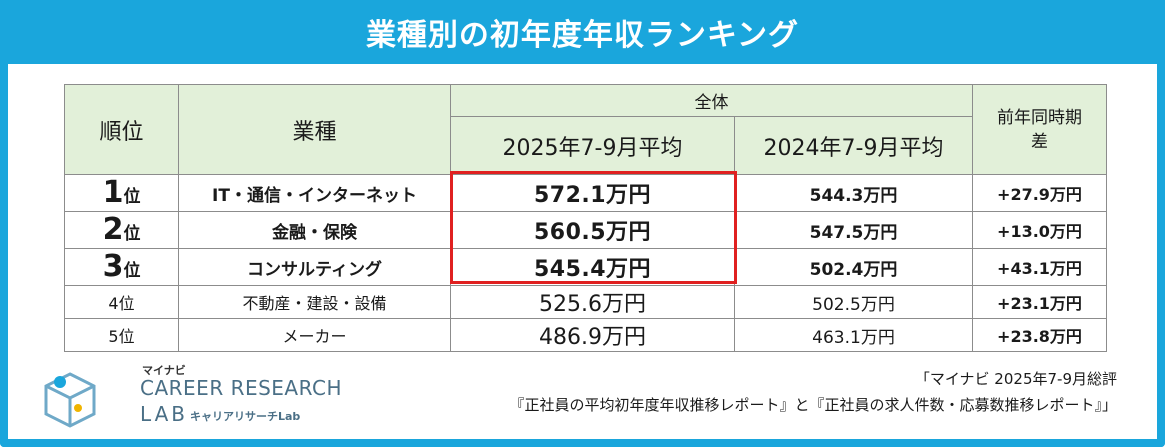 The width and height of the screenshot is (1165, 447). Describe the element at coordinates (582, 32) in the screenshot. I see `page-title: 業種別の初年度年収ランキング` at that location.